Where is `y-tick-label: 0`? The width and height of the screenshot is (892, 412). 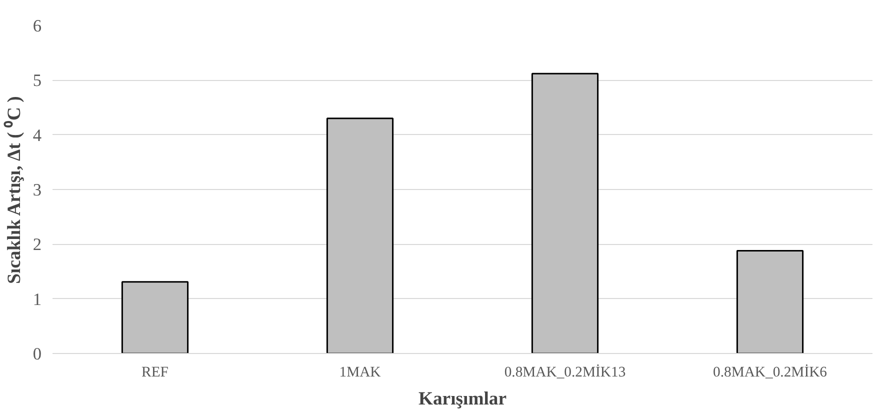
y-tick-label: 0 is located at coordinates (37, 354).